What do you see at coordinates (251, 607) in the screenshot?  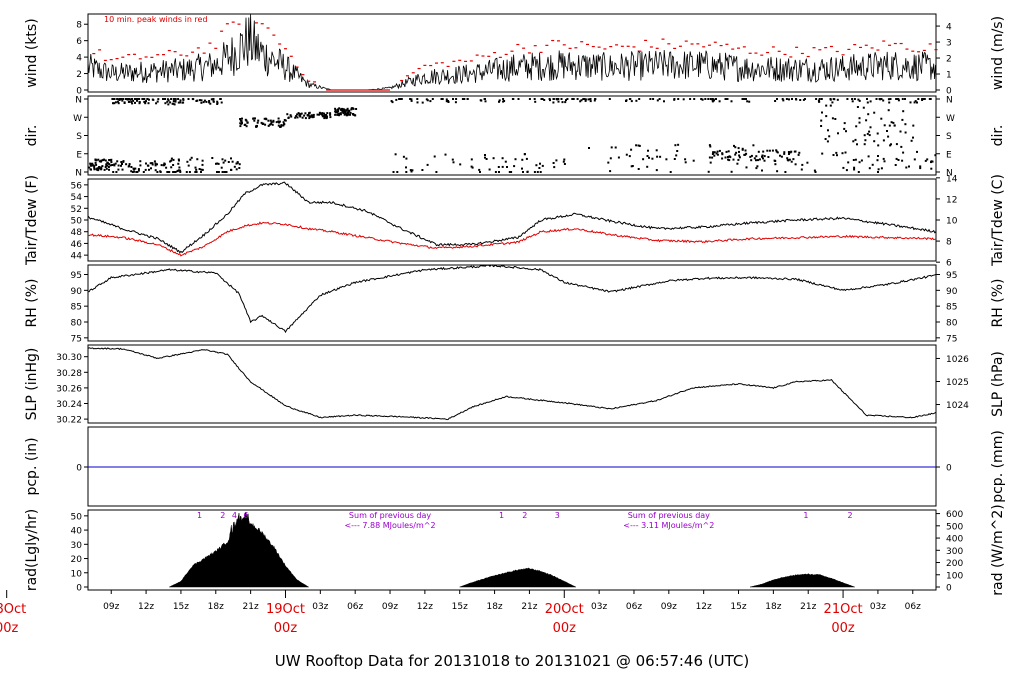 I see `hour-tick-label: 21z` at bounding box center [251, 607].